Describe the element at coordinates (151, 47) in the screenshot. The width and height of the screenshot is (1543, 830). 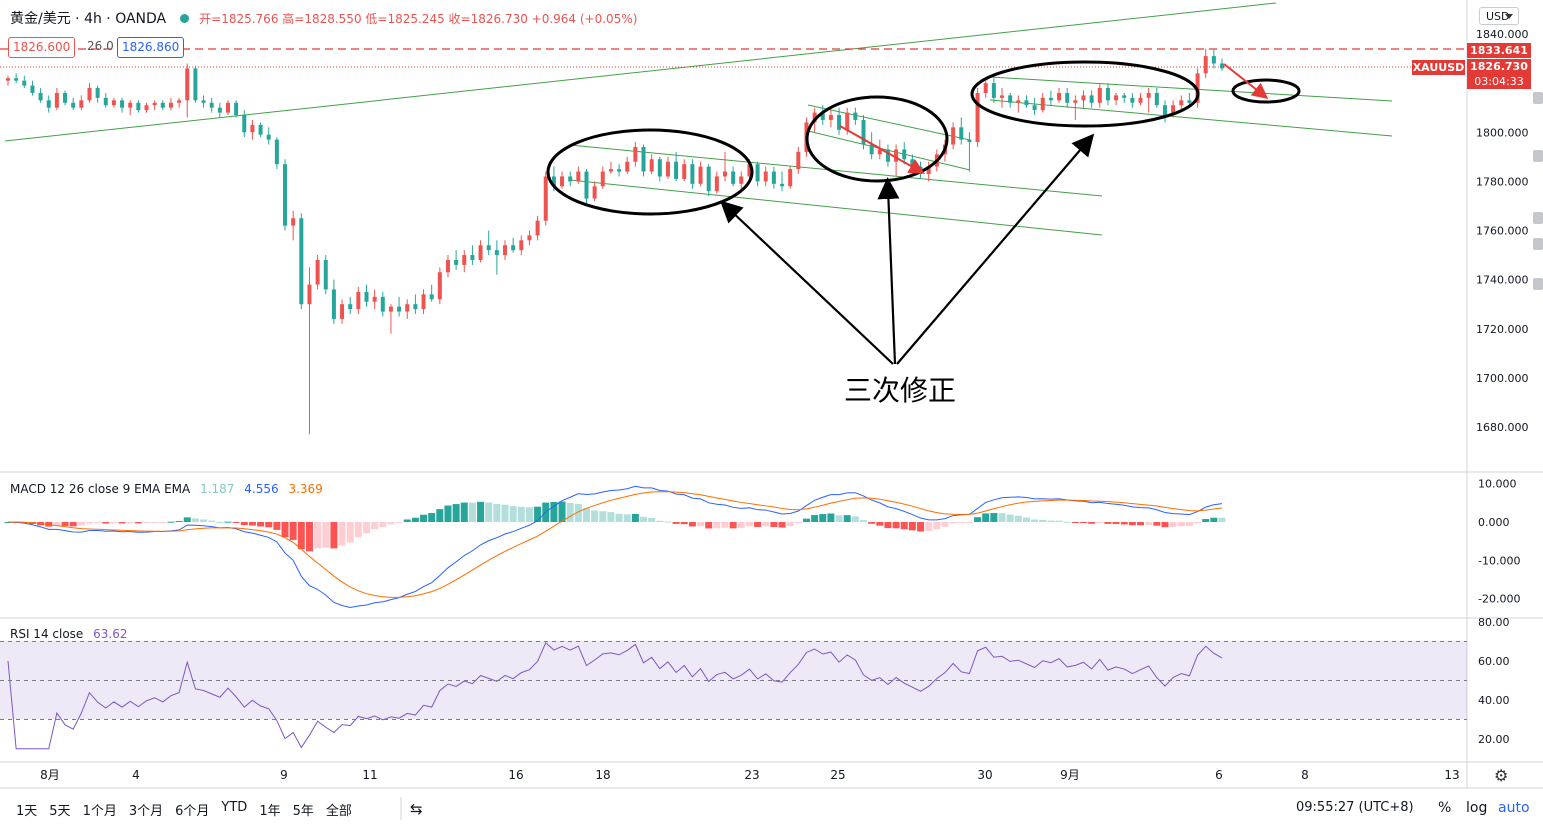
I see `ask-price-box: 1826.860` at that location.